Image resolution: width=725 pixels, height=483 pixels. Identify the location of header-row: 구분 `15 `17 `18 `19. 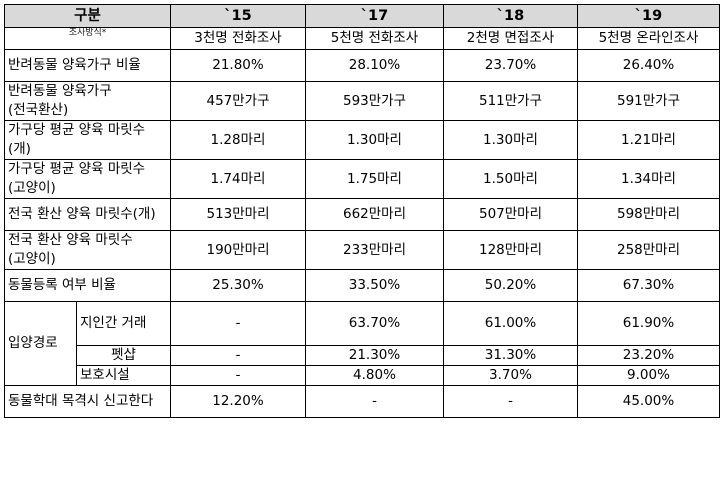
(362, 16).